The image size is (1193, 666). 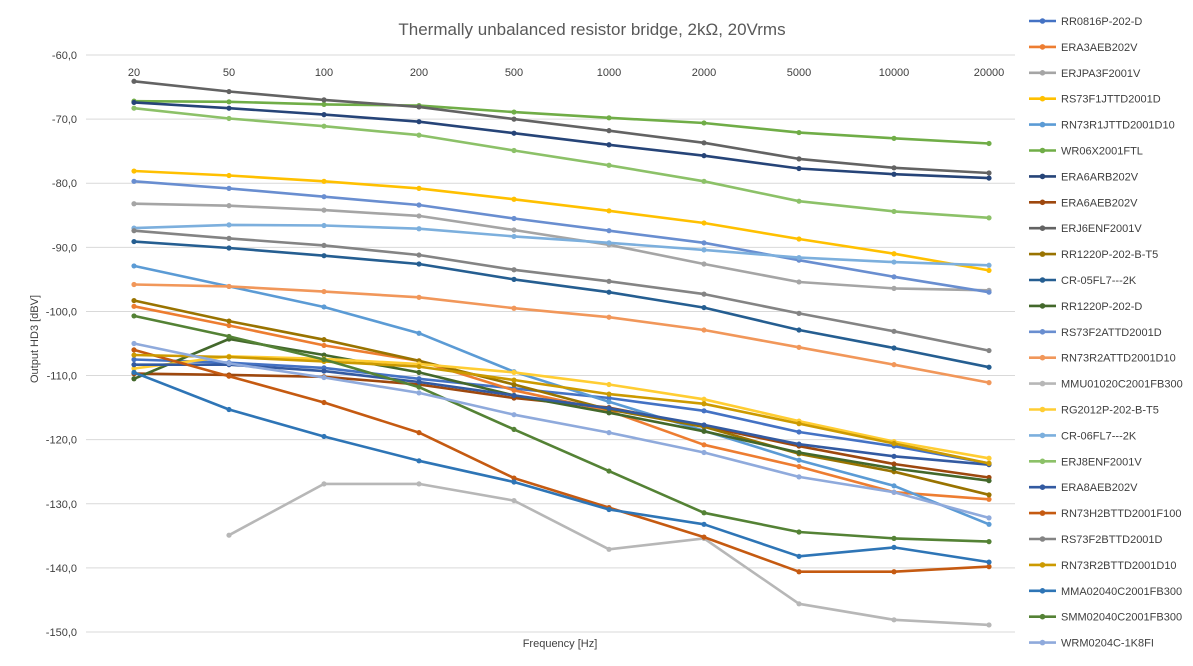 What do you see at coordinates (1122, 385) in the screenshot?
I see `legend-label: MMU01020C2001FB300` at bounding box center [1122, 385].